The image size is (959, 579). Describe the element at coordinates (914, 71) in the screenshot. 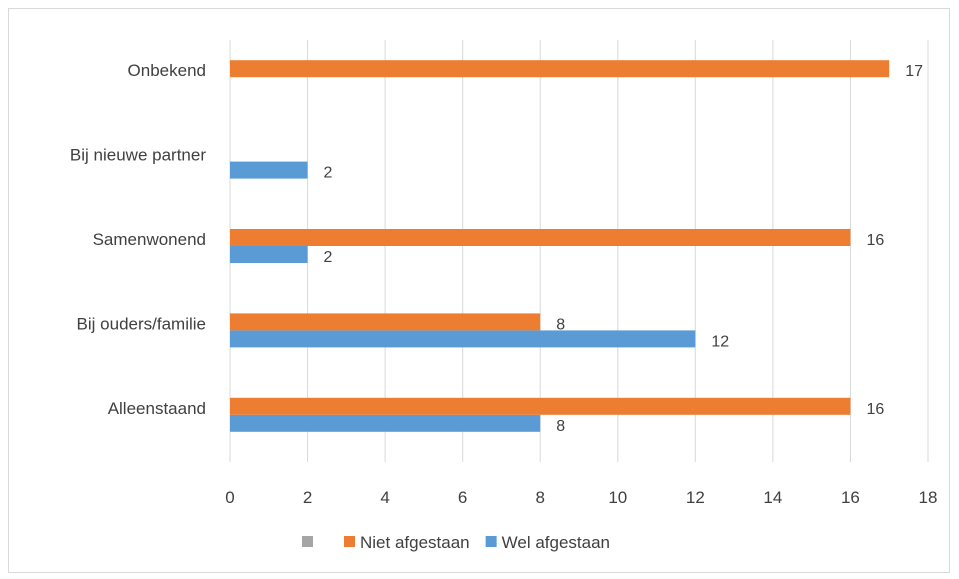

I see `data-label: 17` at that location.